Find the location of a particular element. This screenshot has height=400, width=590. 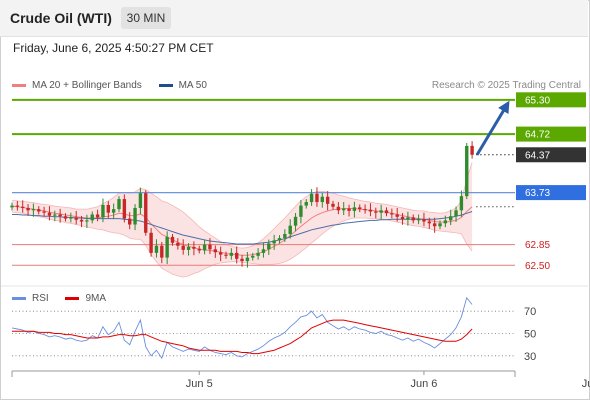

x-tick-label: Jun 7 is located at coordinates (586, 384).